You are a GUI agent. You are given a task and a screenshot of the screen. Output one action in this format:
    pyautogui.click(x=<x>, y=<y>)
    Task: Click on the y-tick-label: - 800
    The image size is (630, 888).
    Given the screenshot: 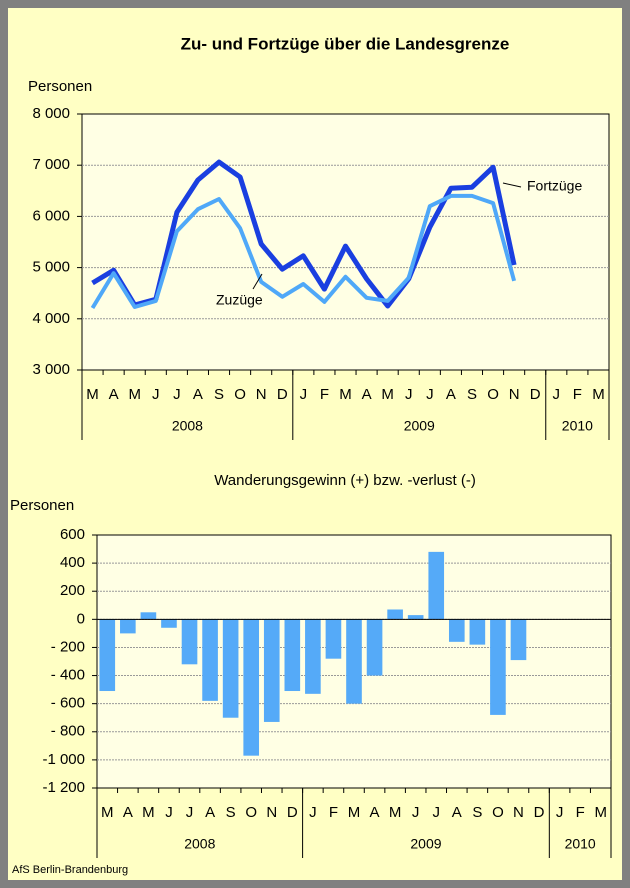 What is the action you would take?
    pyautogui.click(x=68, y=731)
    